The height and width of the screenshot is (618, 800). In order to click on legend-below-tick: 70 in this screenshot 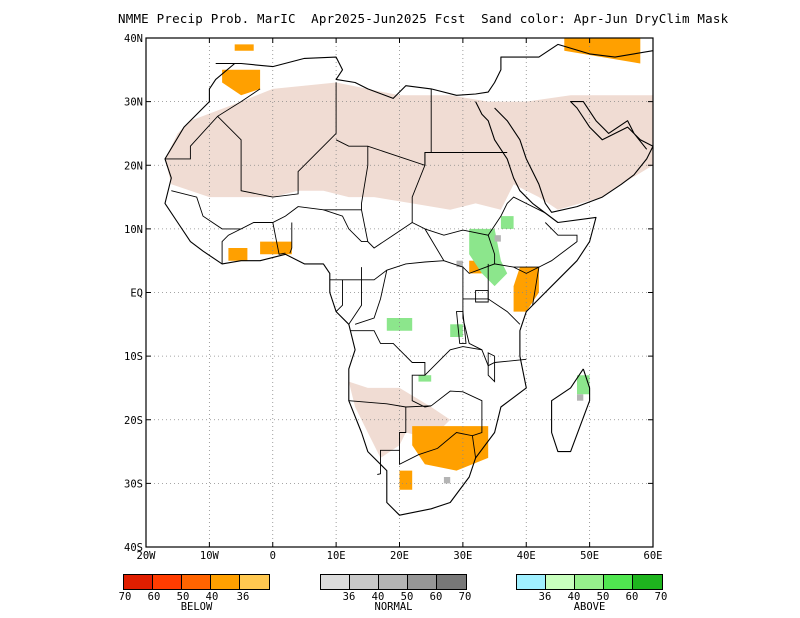, I will do `click(125, 597)`.